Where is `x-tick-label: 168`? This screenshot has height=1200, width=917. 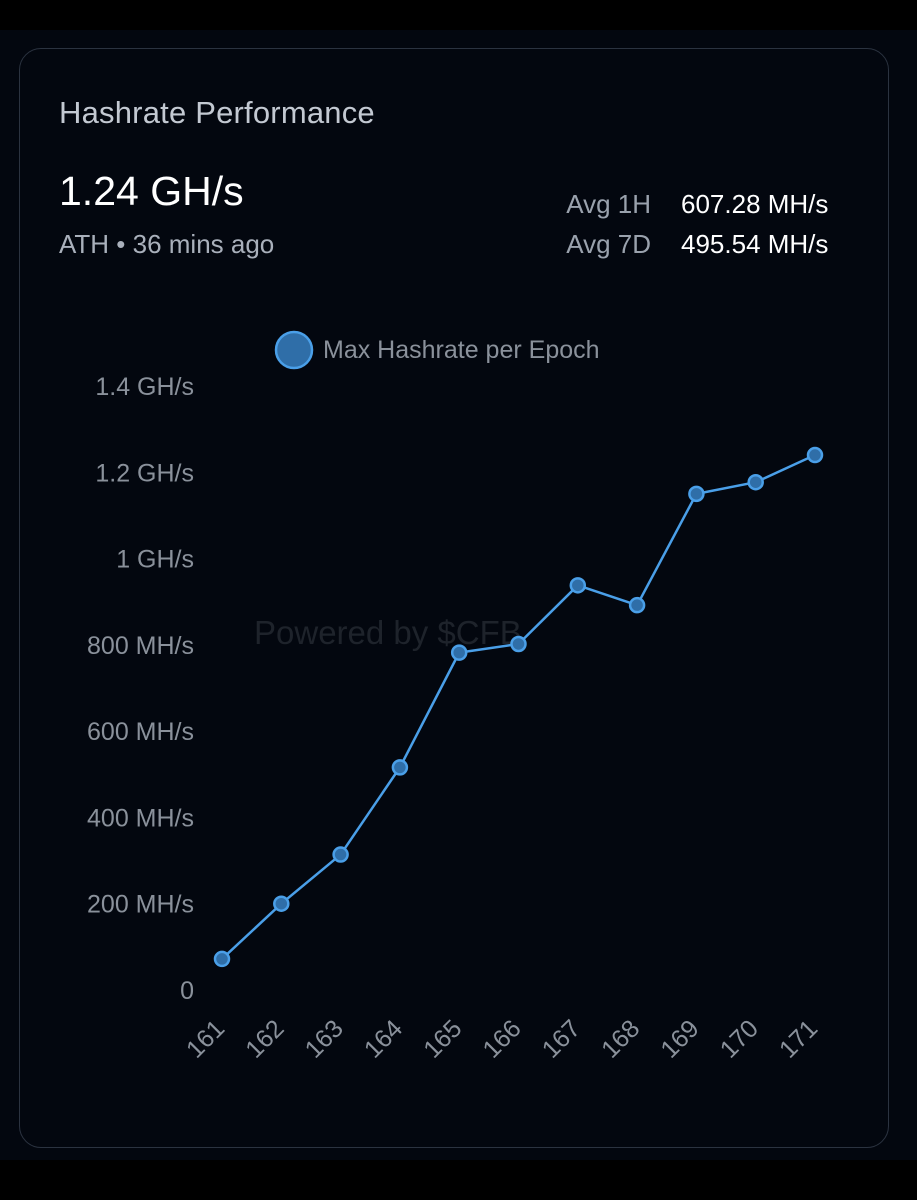 x-tick-label: 168 is located at coordinates (620, 1038).